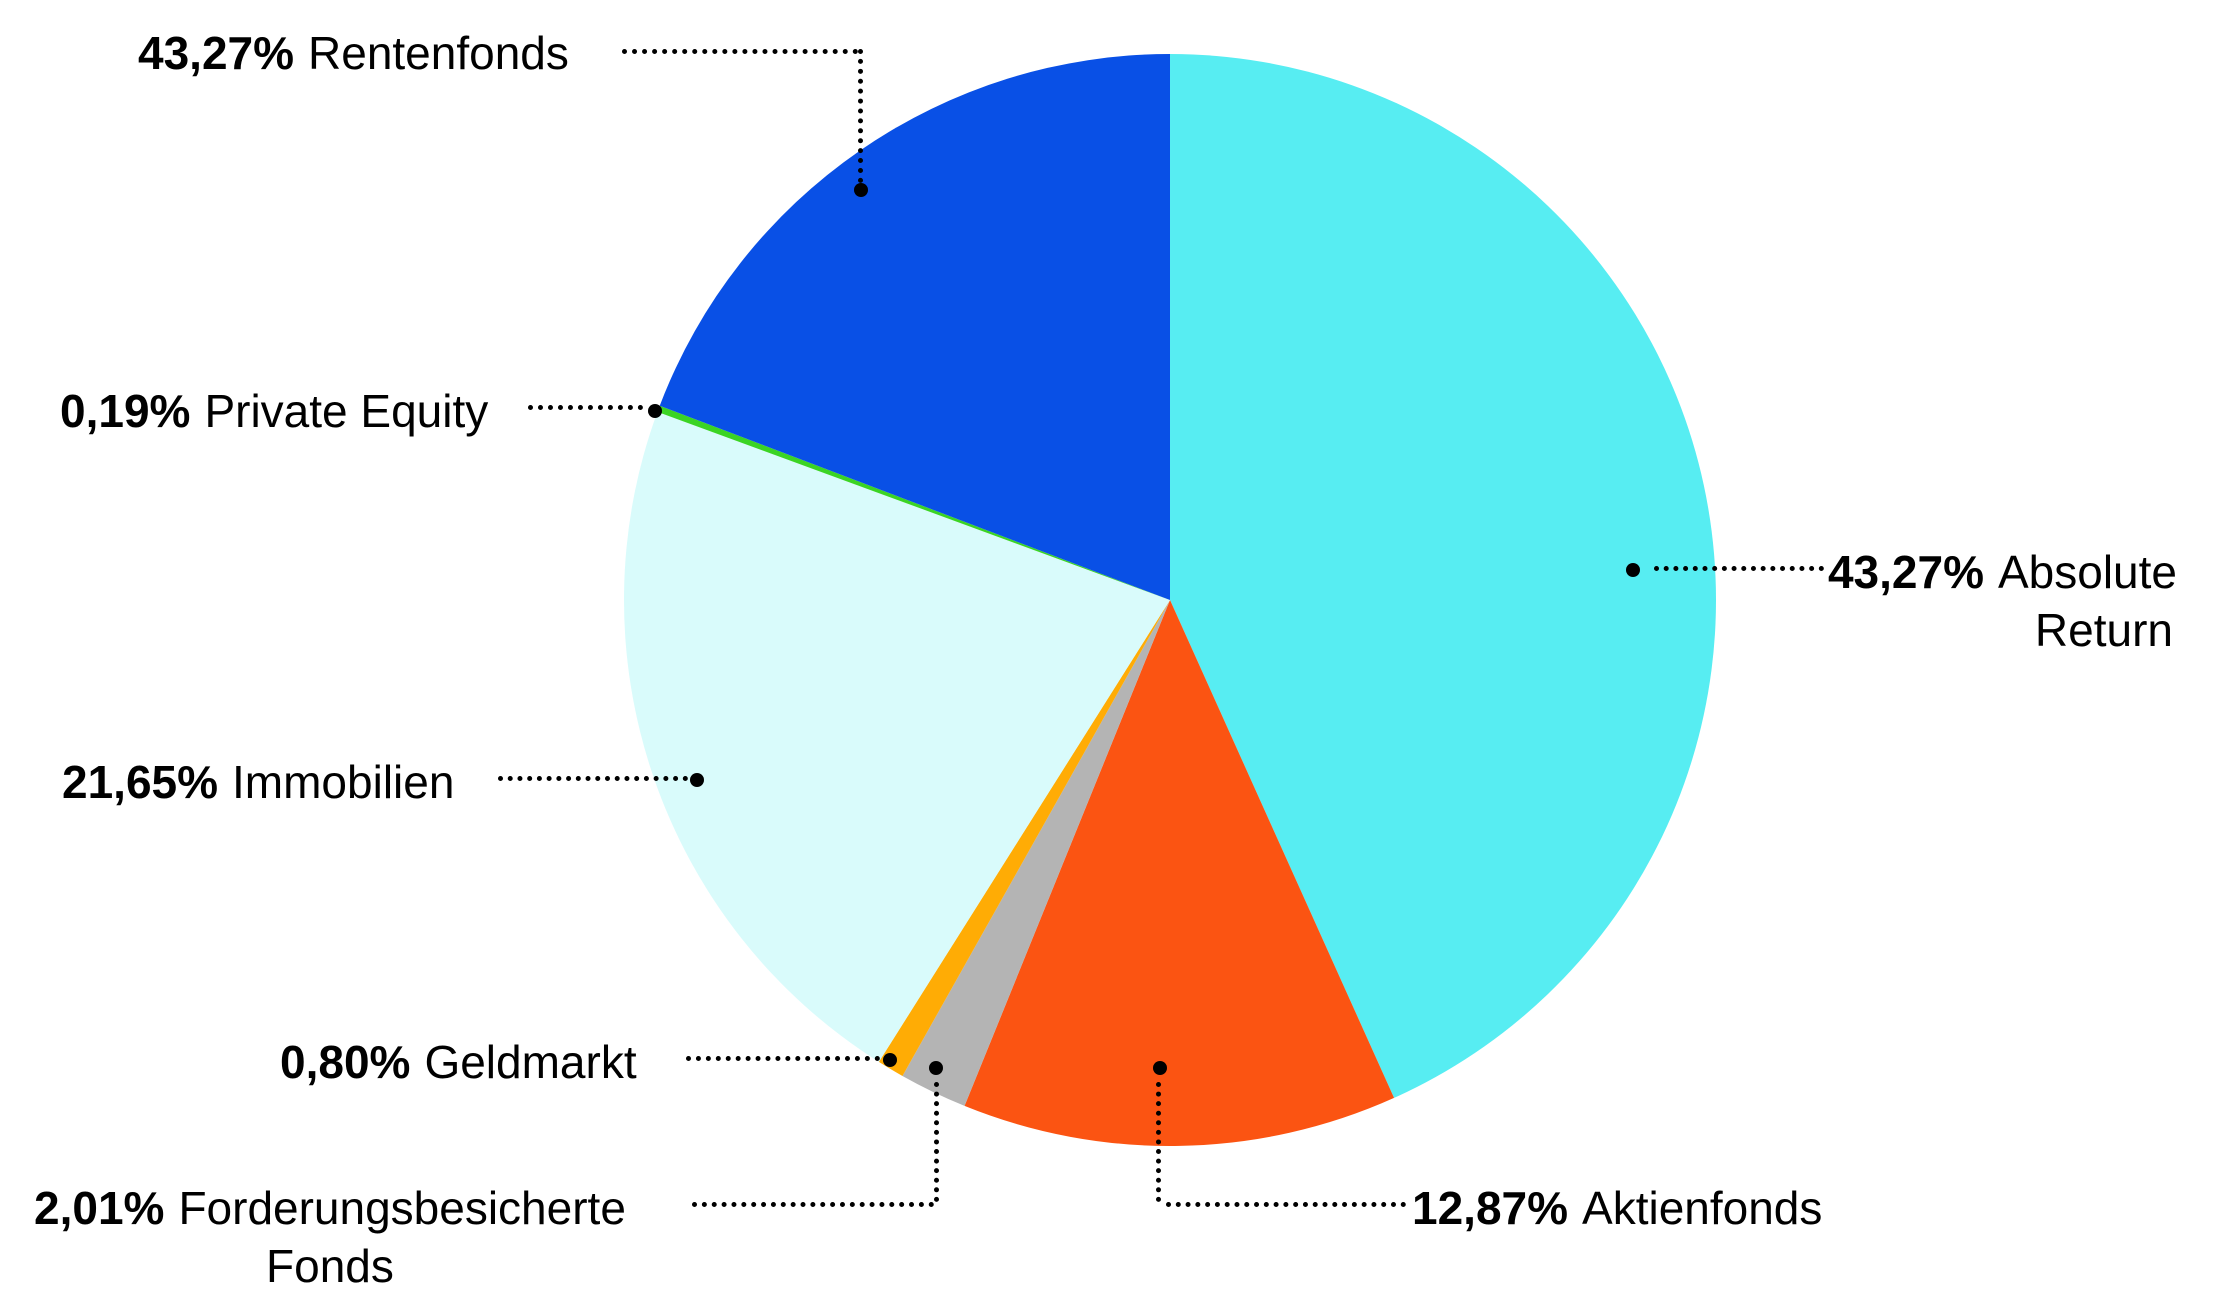 This screenshot has width=2213, height=1295. What do you see at coordinates (936, 1068) in the screenshot?
I see `anchor-dot-forderungsbesicherte` at bounding box center [936, 1068].